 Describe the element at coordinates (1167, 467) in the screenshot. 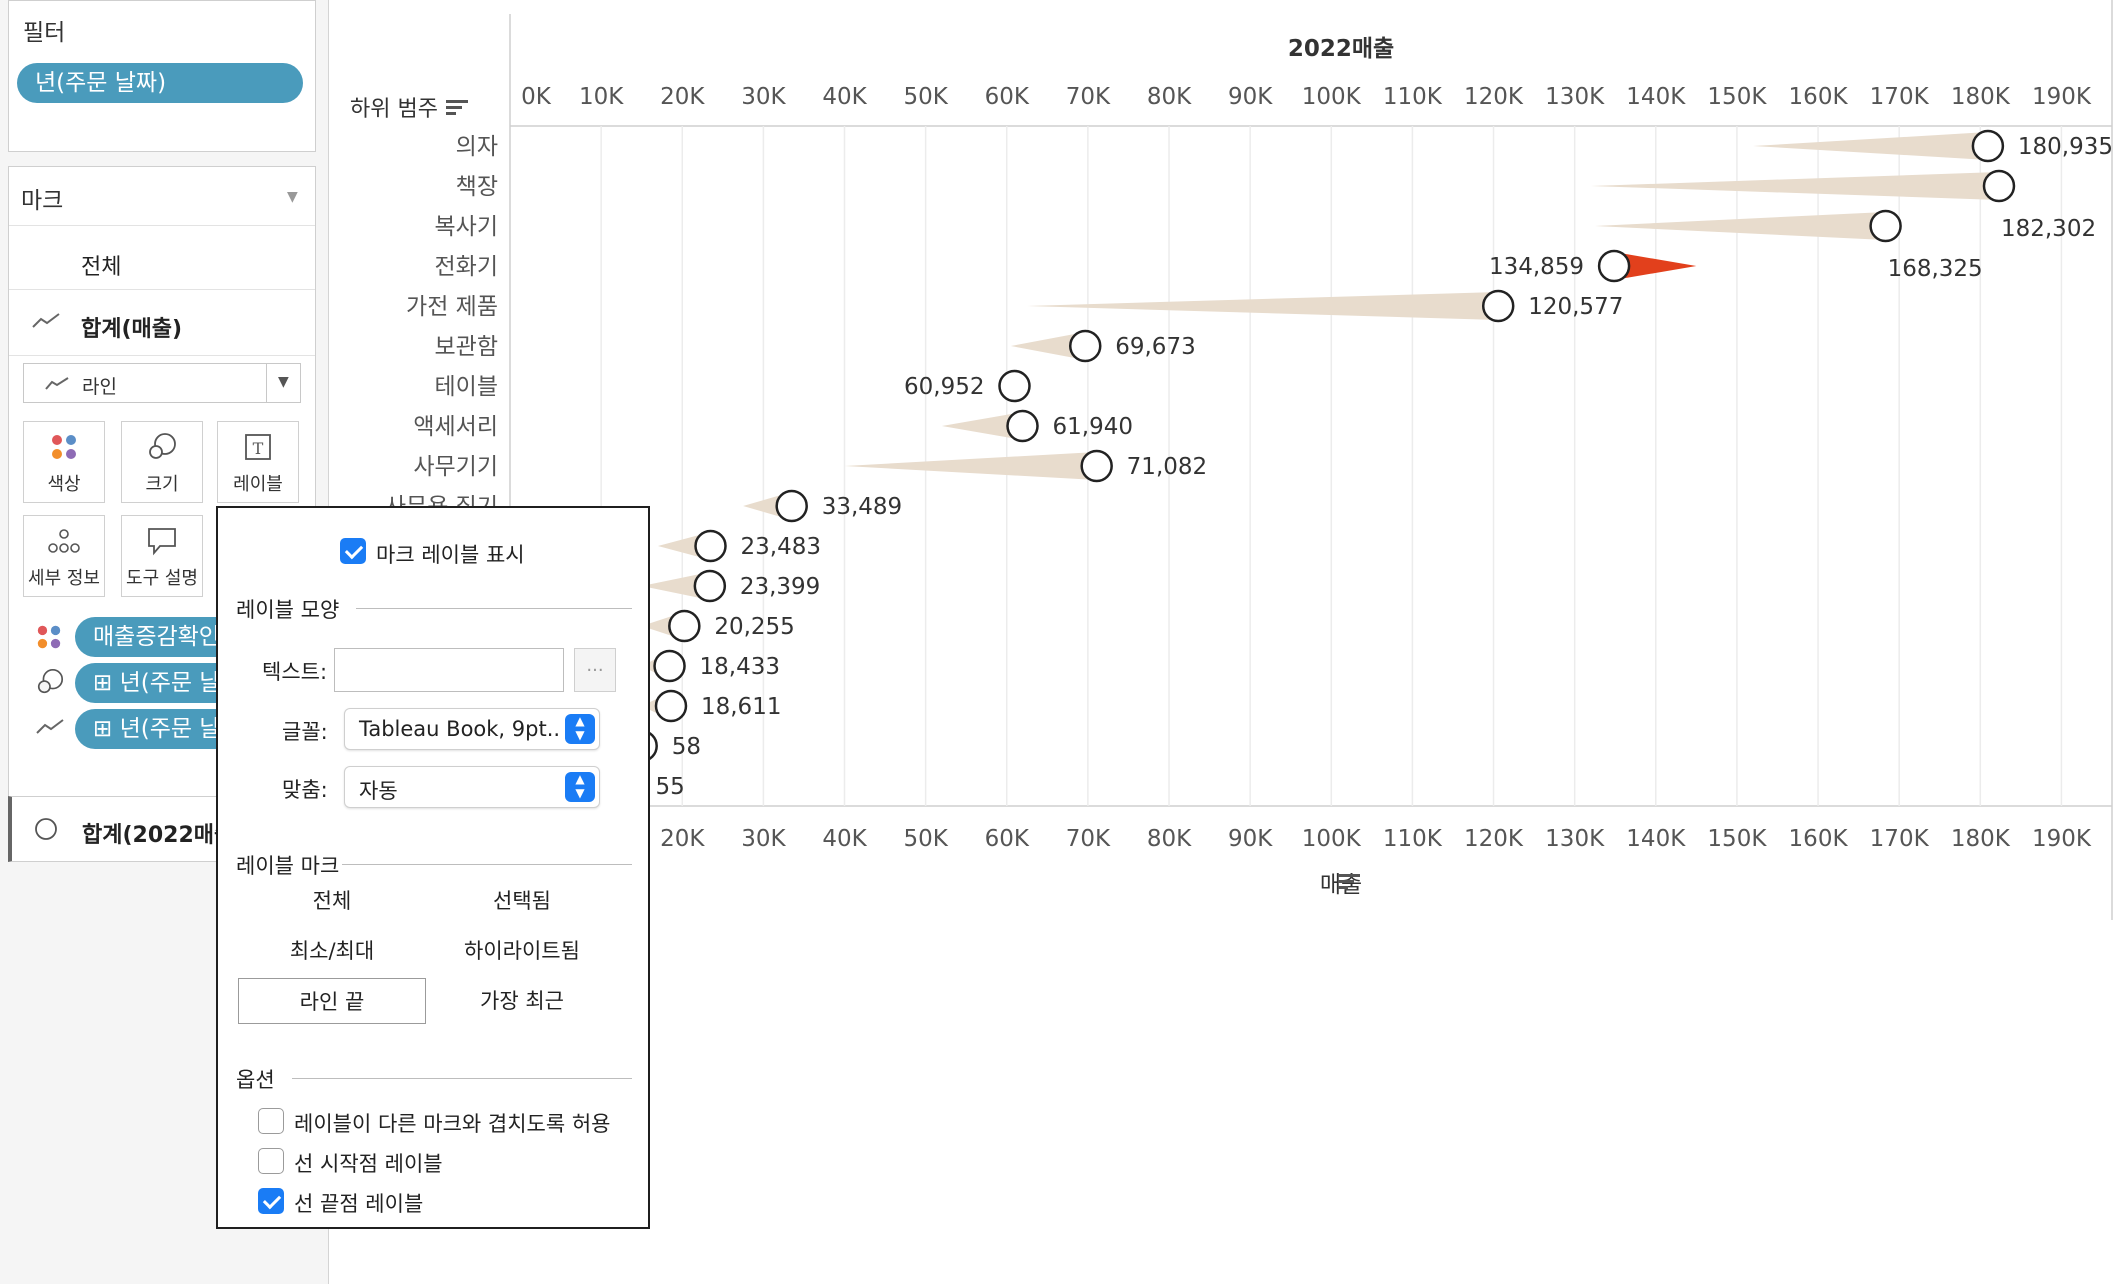

I see `data-label: 71,082` at that location.